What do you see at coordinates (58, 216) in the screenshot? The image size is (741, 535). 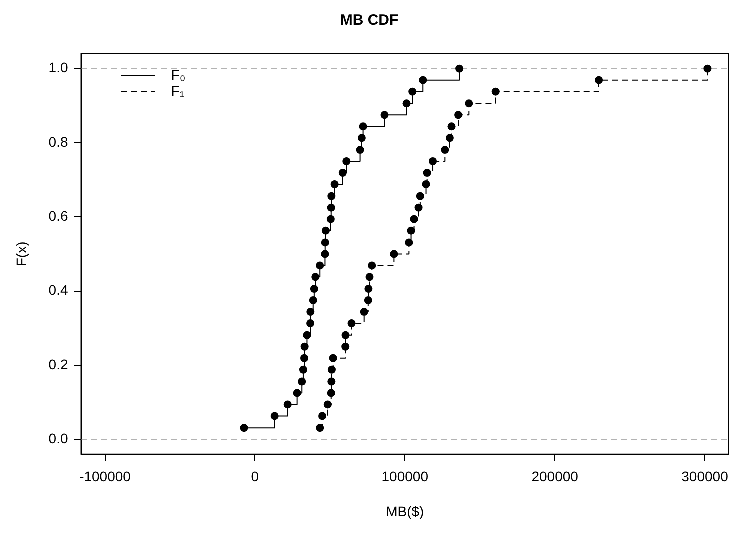 I see `y-tick-label: 0.6` at bounding box center [58, 216].